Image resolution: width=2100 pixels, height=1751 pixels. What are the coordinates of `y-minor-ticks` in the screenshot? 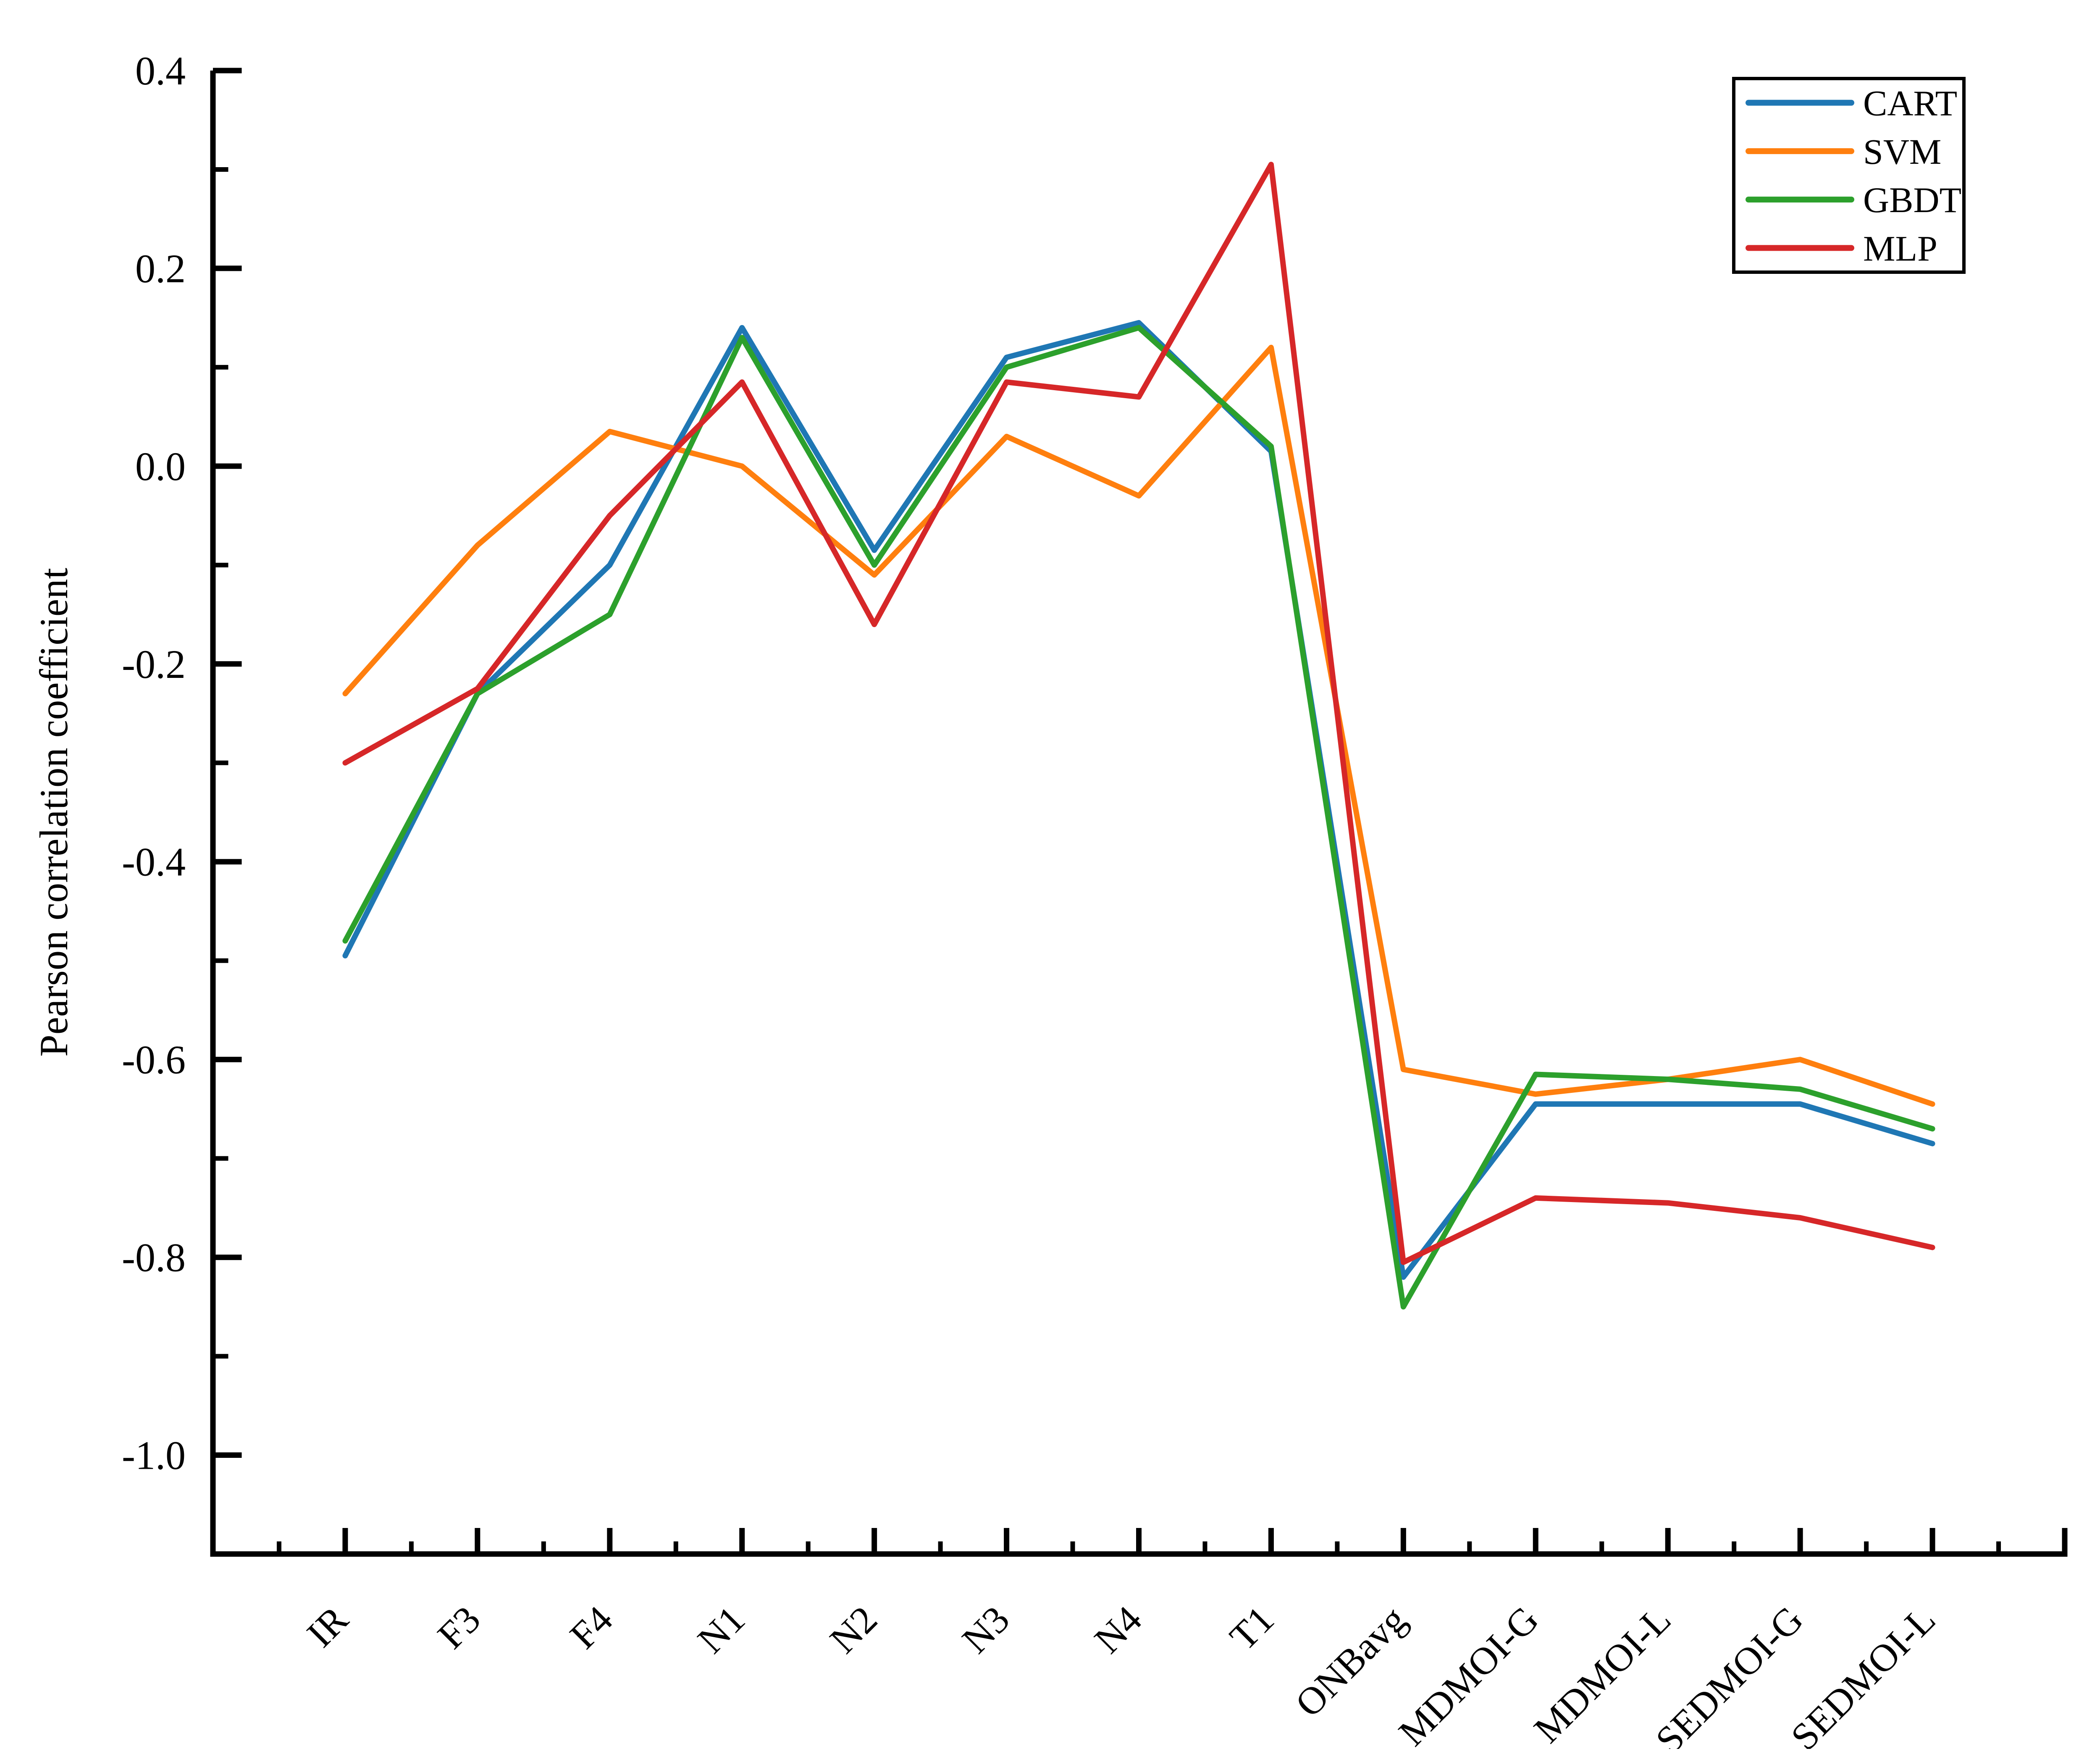 It's located at (220, 763).